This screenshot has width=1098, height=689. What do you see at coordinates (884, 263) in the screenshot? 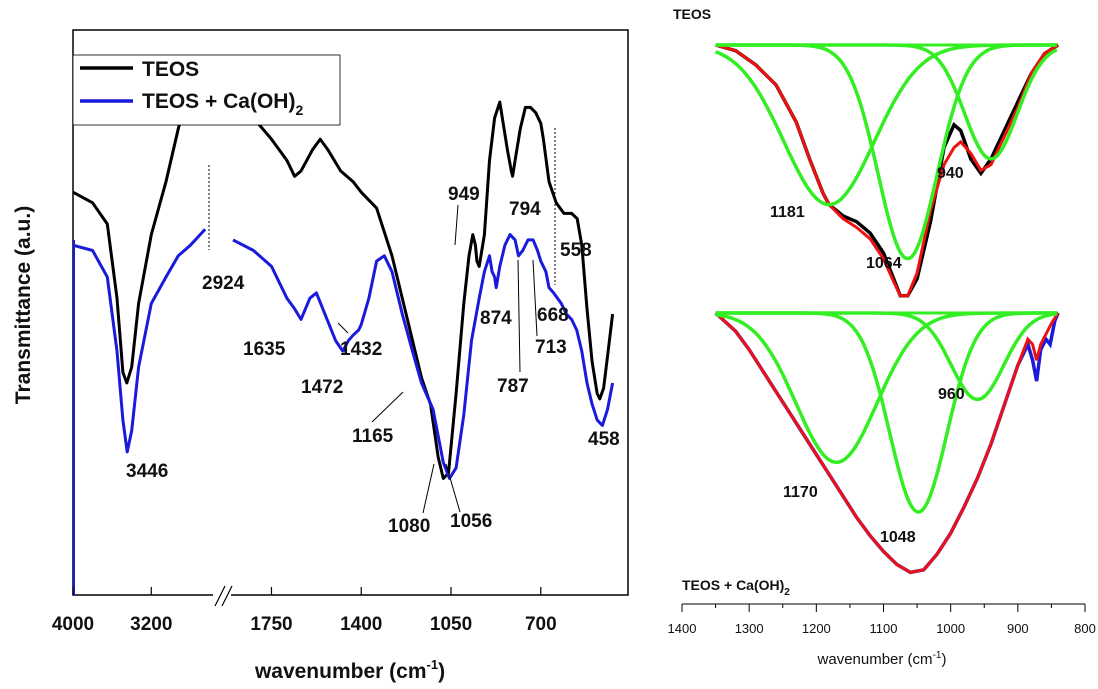
I see `rt-peak-label-1064: 1064` at bounding box center [884, 263].